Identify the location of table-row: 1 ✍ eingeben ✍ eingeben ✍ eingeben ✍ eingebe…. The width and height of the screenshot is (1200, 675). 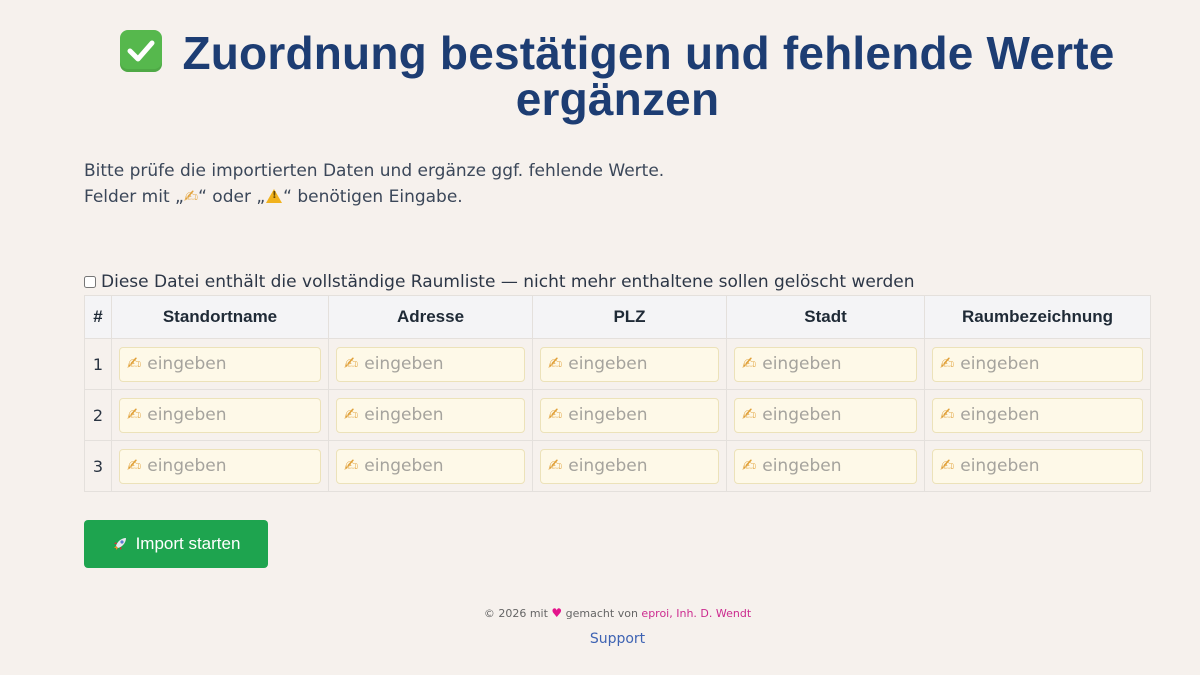
(617, 364).